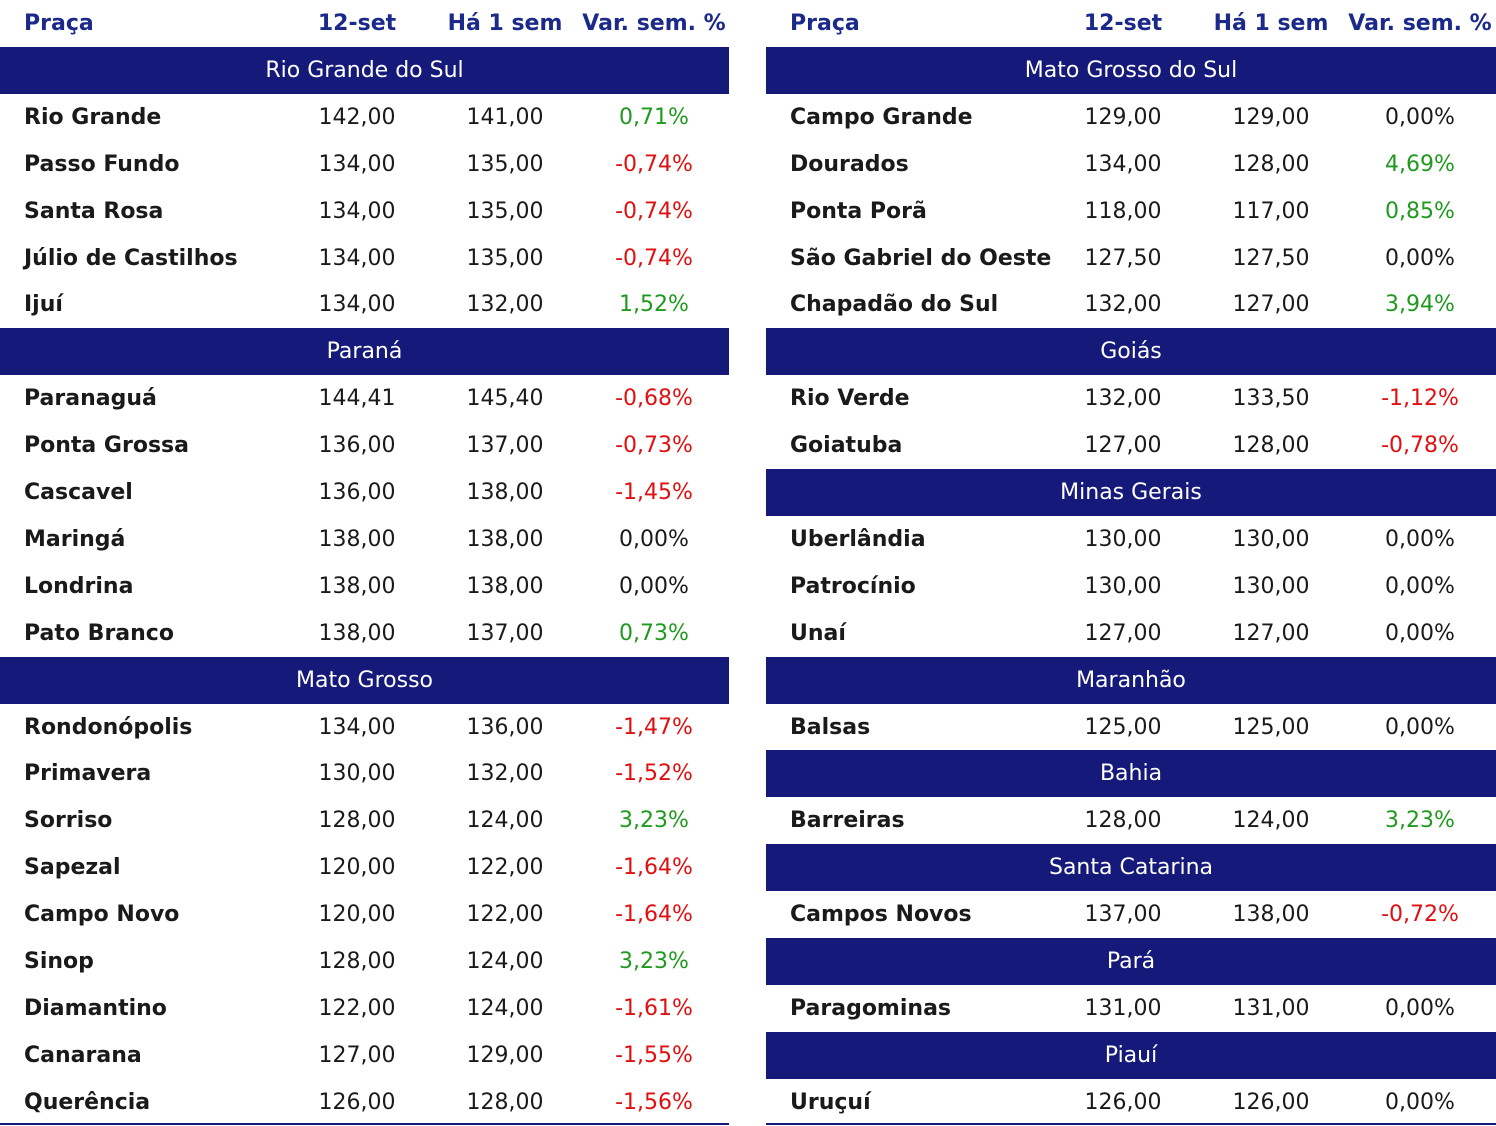 This screenshot has height=1126, width=1496. What do you see at coordinates (654, 1008) in the screenshot?
I see `value-cell: -1,61%` at bounding box center [654, 1008].